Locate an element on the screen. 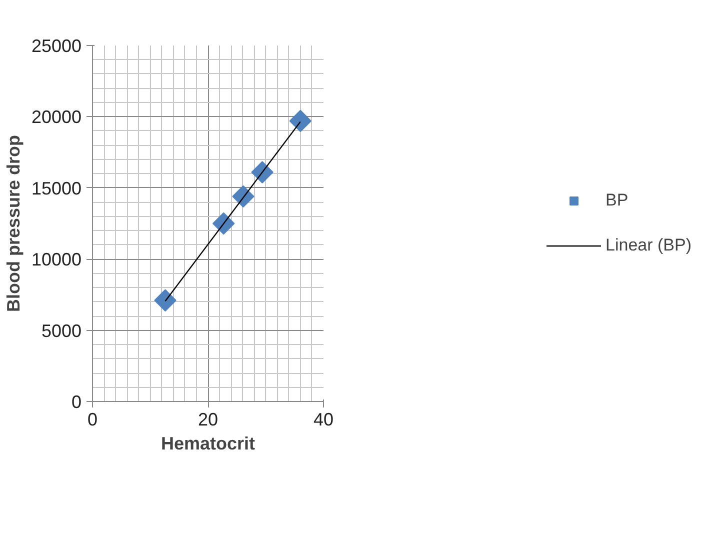  x-tick-label: 40 is located at coordinates (323, 420).